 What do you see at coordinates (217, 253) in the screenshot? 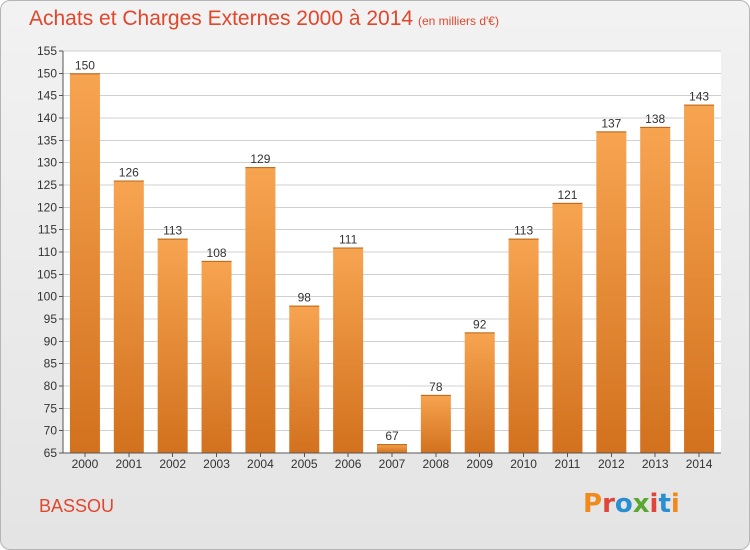
I see `bar-value-label: 108` at bounding box center [217, 253].